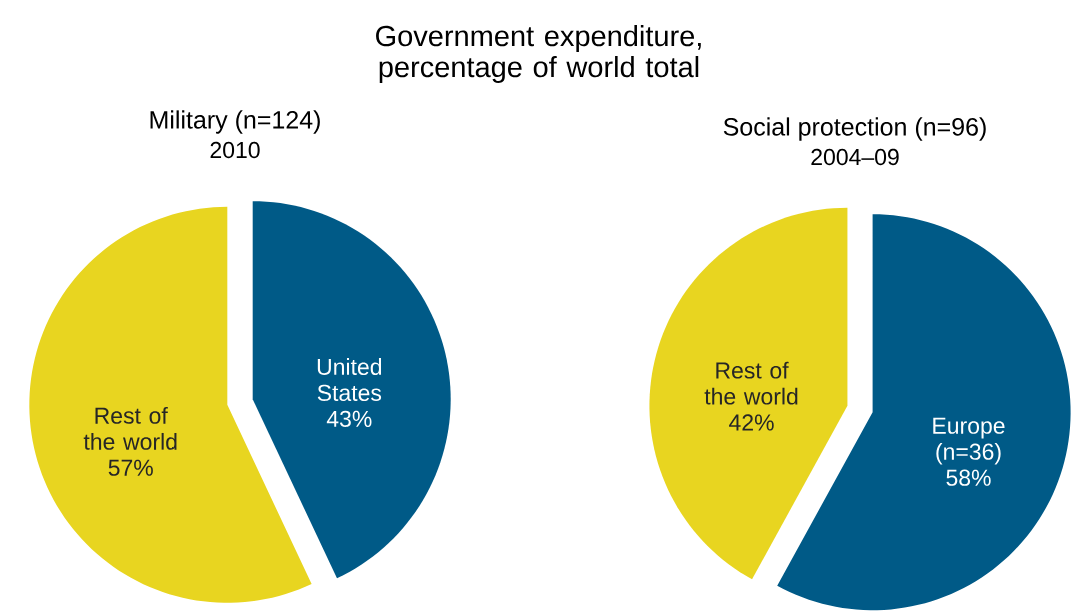 The image size is (1078, 614). Describe the element at coordinates (538, 54) in the screenshot. I see `text: Government expenditure, percentage of world total` at that location.